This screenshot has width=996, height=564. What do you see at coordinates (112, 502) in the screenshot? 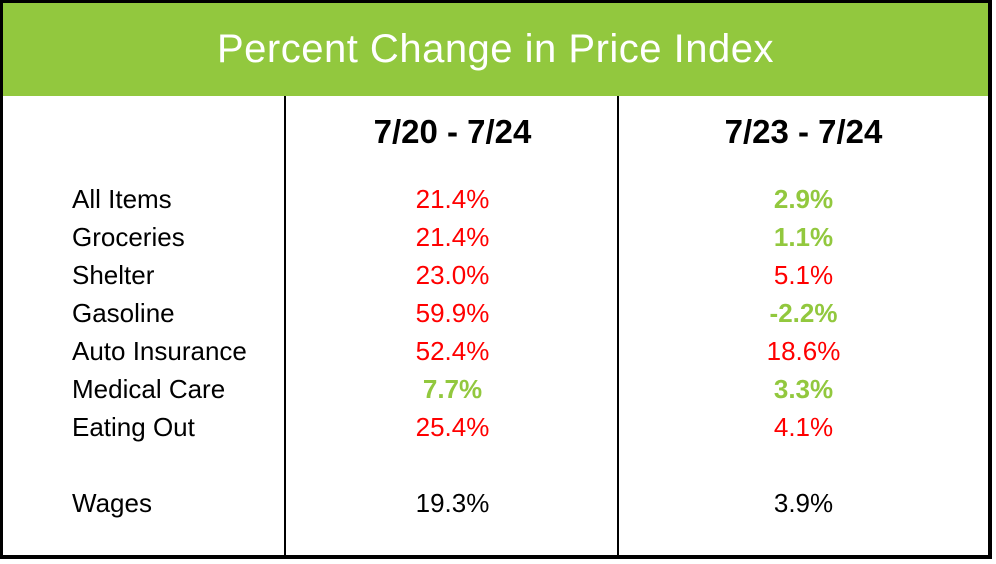
I see `row-label: Wages` at bounding box center [112, 502].